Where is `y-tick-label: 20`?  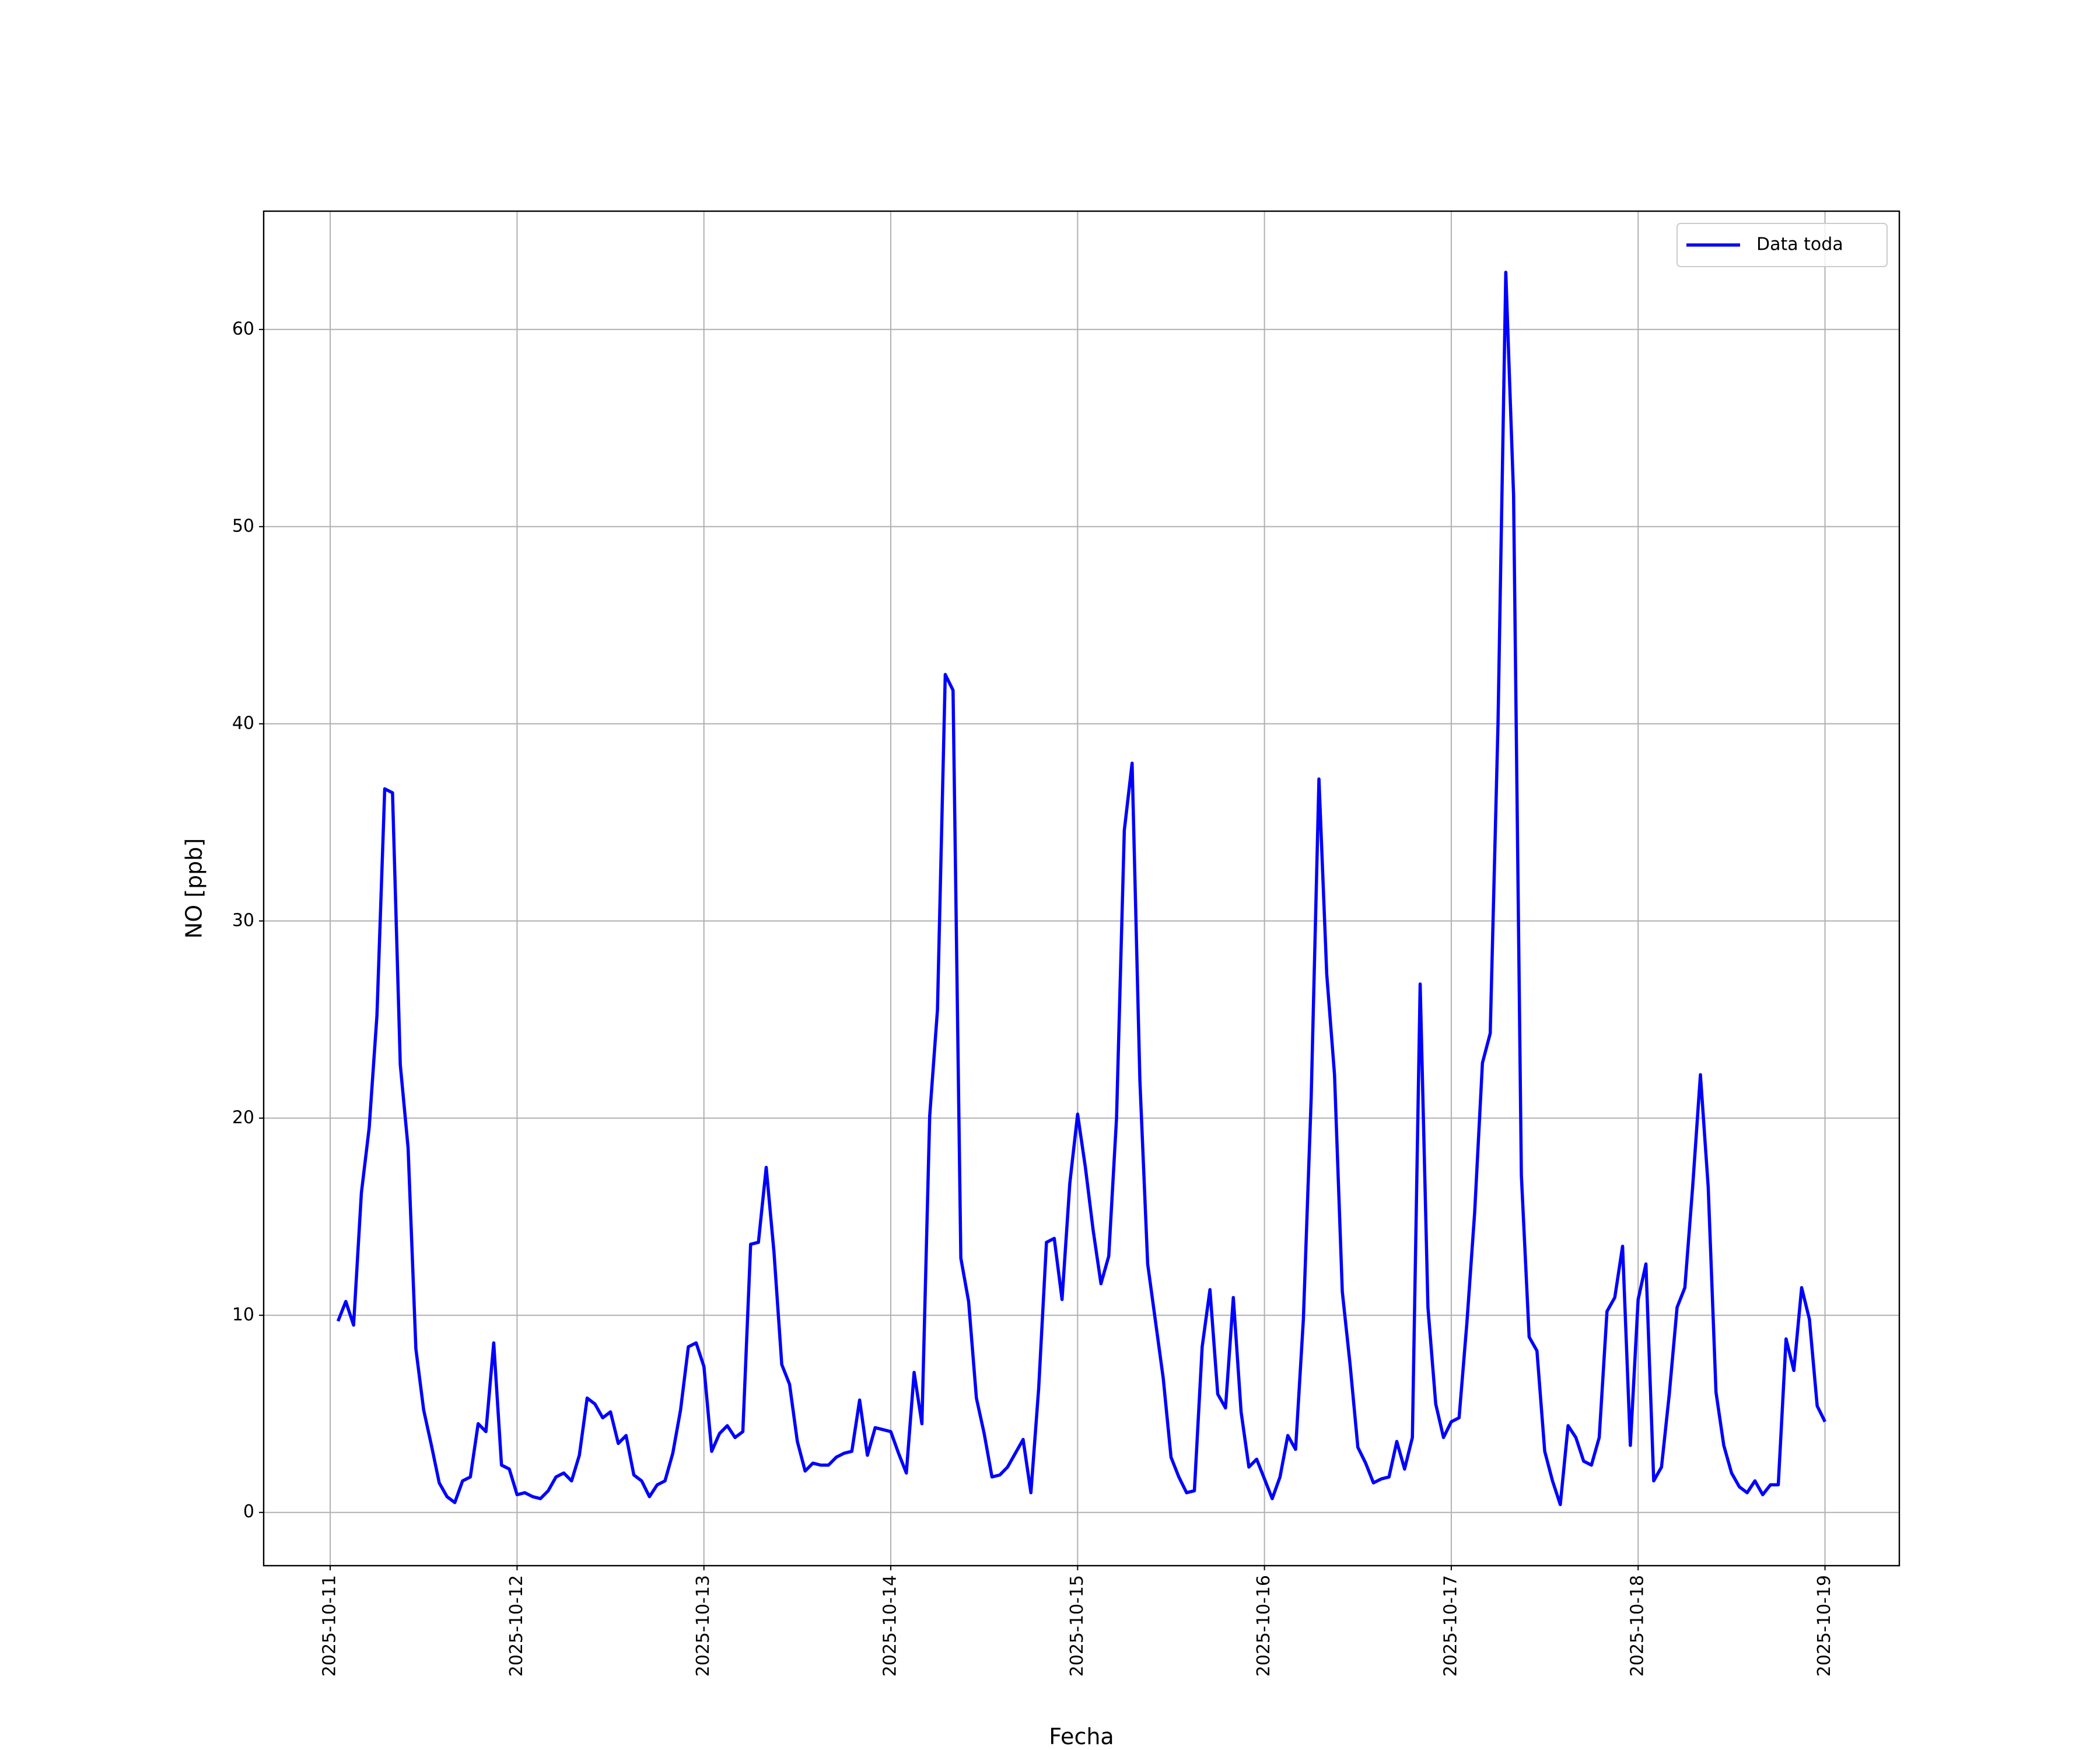
y-tick-label: 20 is located at coordinates (243, 1117).